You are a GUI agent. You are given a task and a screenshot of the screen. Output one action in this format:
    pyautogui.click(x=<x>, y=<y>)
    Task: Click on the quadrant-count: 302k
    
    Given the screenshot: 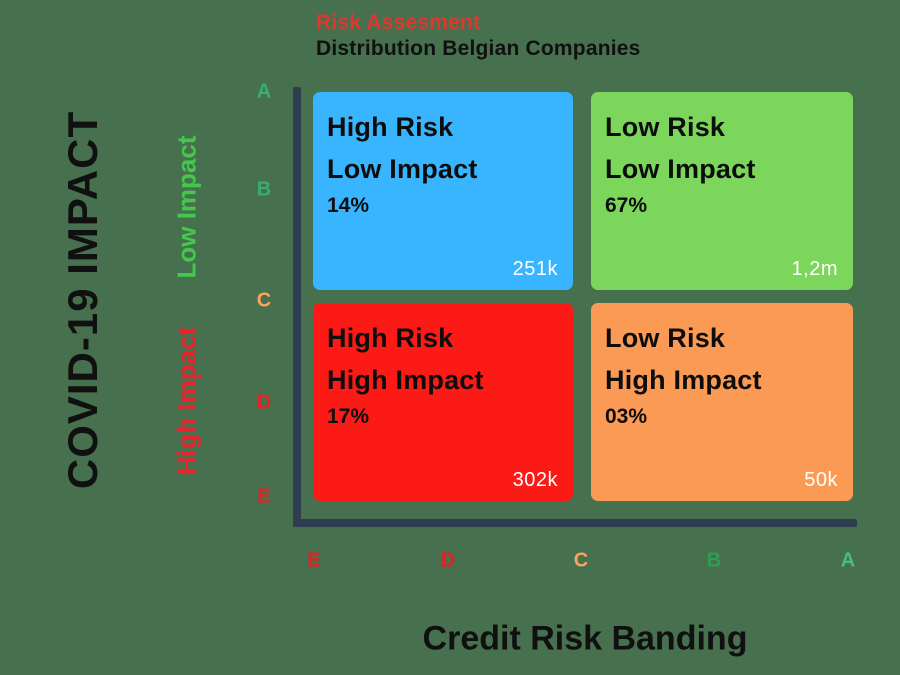 What is the action you would take?
    pyautogui.click(x=535, y=480)
    